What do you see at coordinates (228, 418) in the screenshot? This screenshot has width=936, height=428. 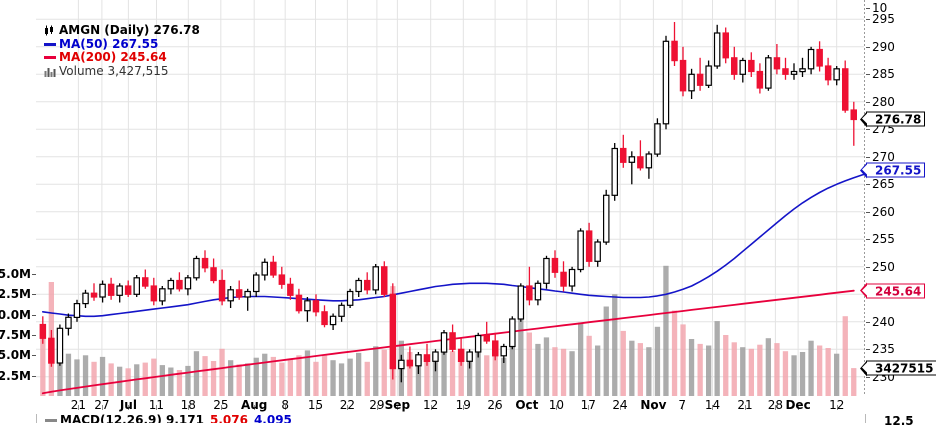 I see `macd-signal: 5.076` at bounding box center [228, 418].